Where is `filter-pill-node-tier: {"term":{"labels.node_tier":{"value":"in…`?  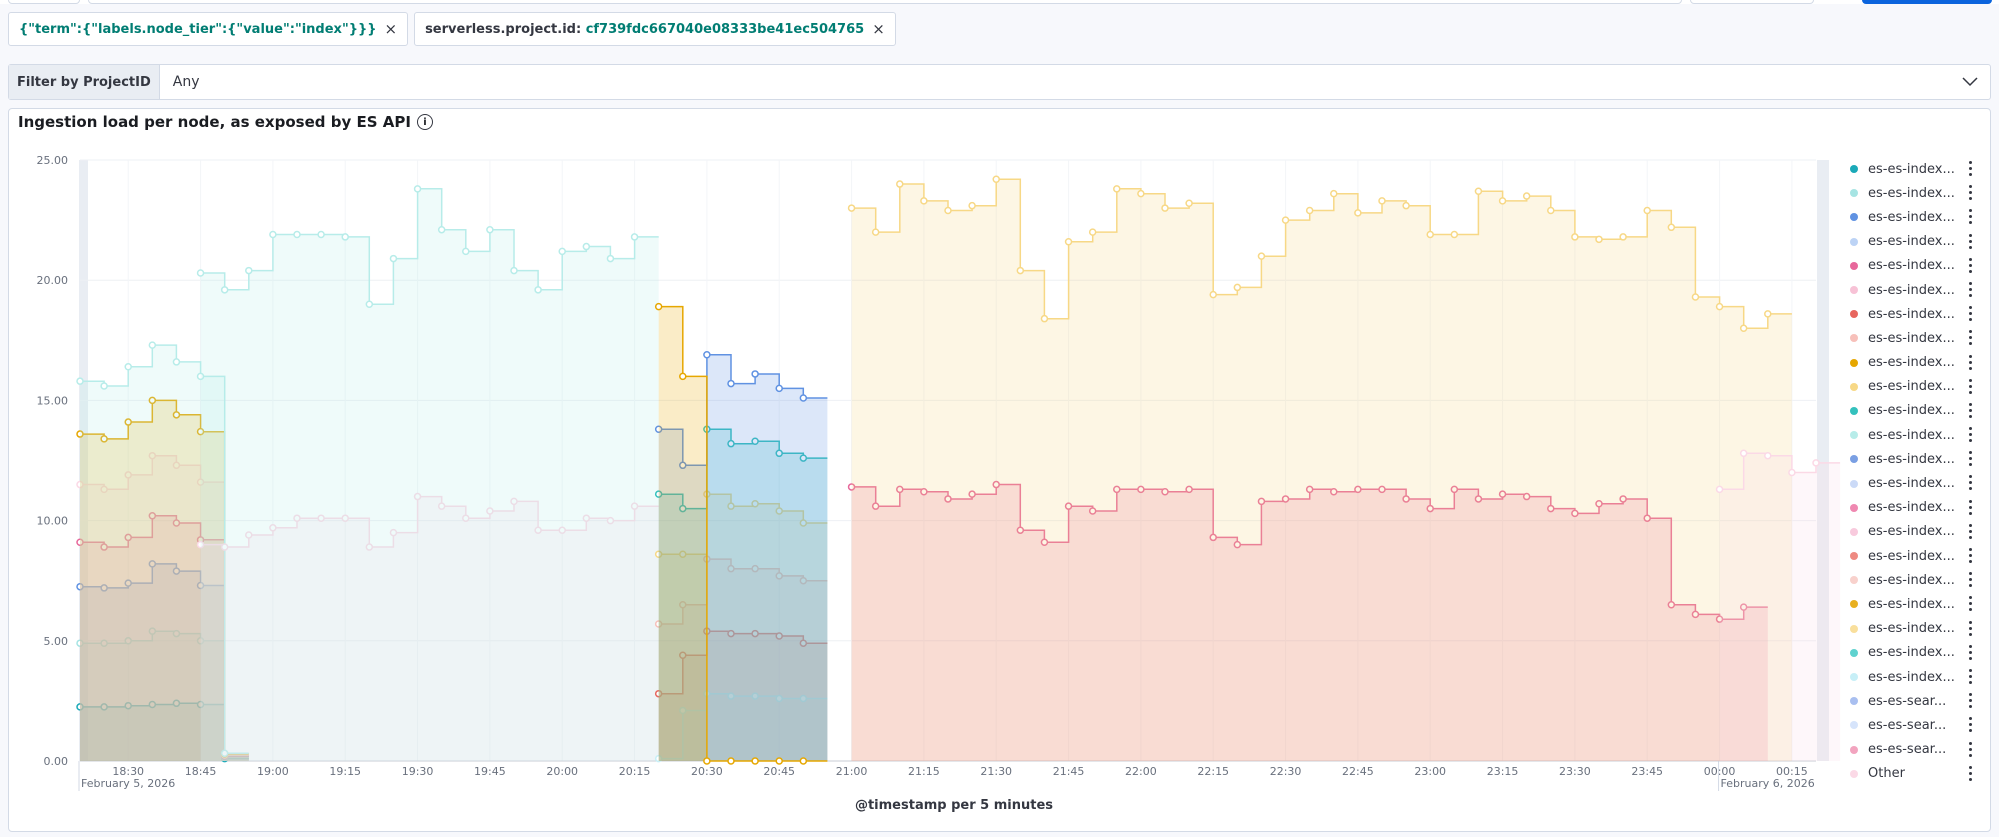
filter-pill-node-tier: {"term":{"labels.node_tier":{"value":"in… is located at coordinates (208, 29).